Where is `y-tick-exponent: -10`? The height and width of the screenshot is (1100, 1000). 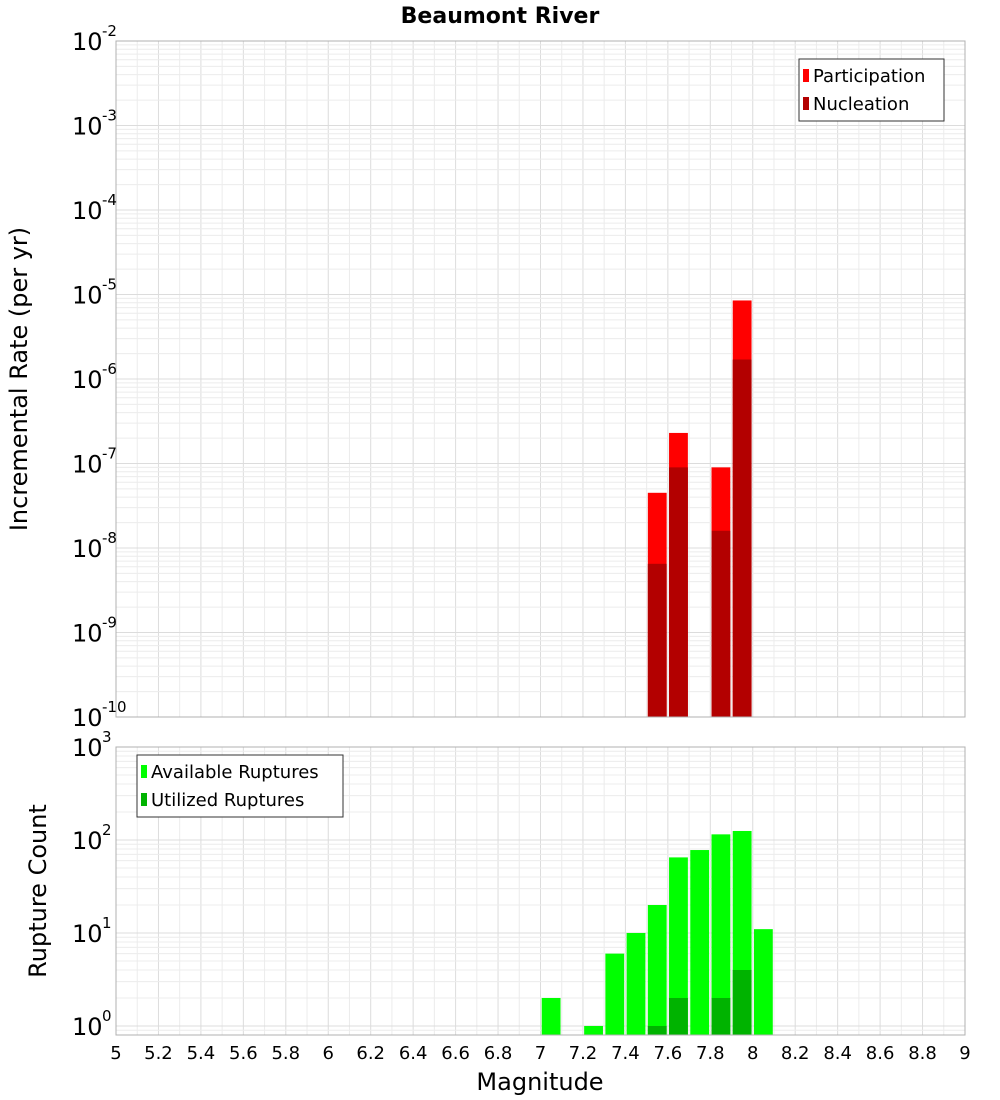 y-tick-exponent: -10 is located at coordinates (114, 707).